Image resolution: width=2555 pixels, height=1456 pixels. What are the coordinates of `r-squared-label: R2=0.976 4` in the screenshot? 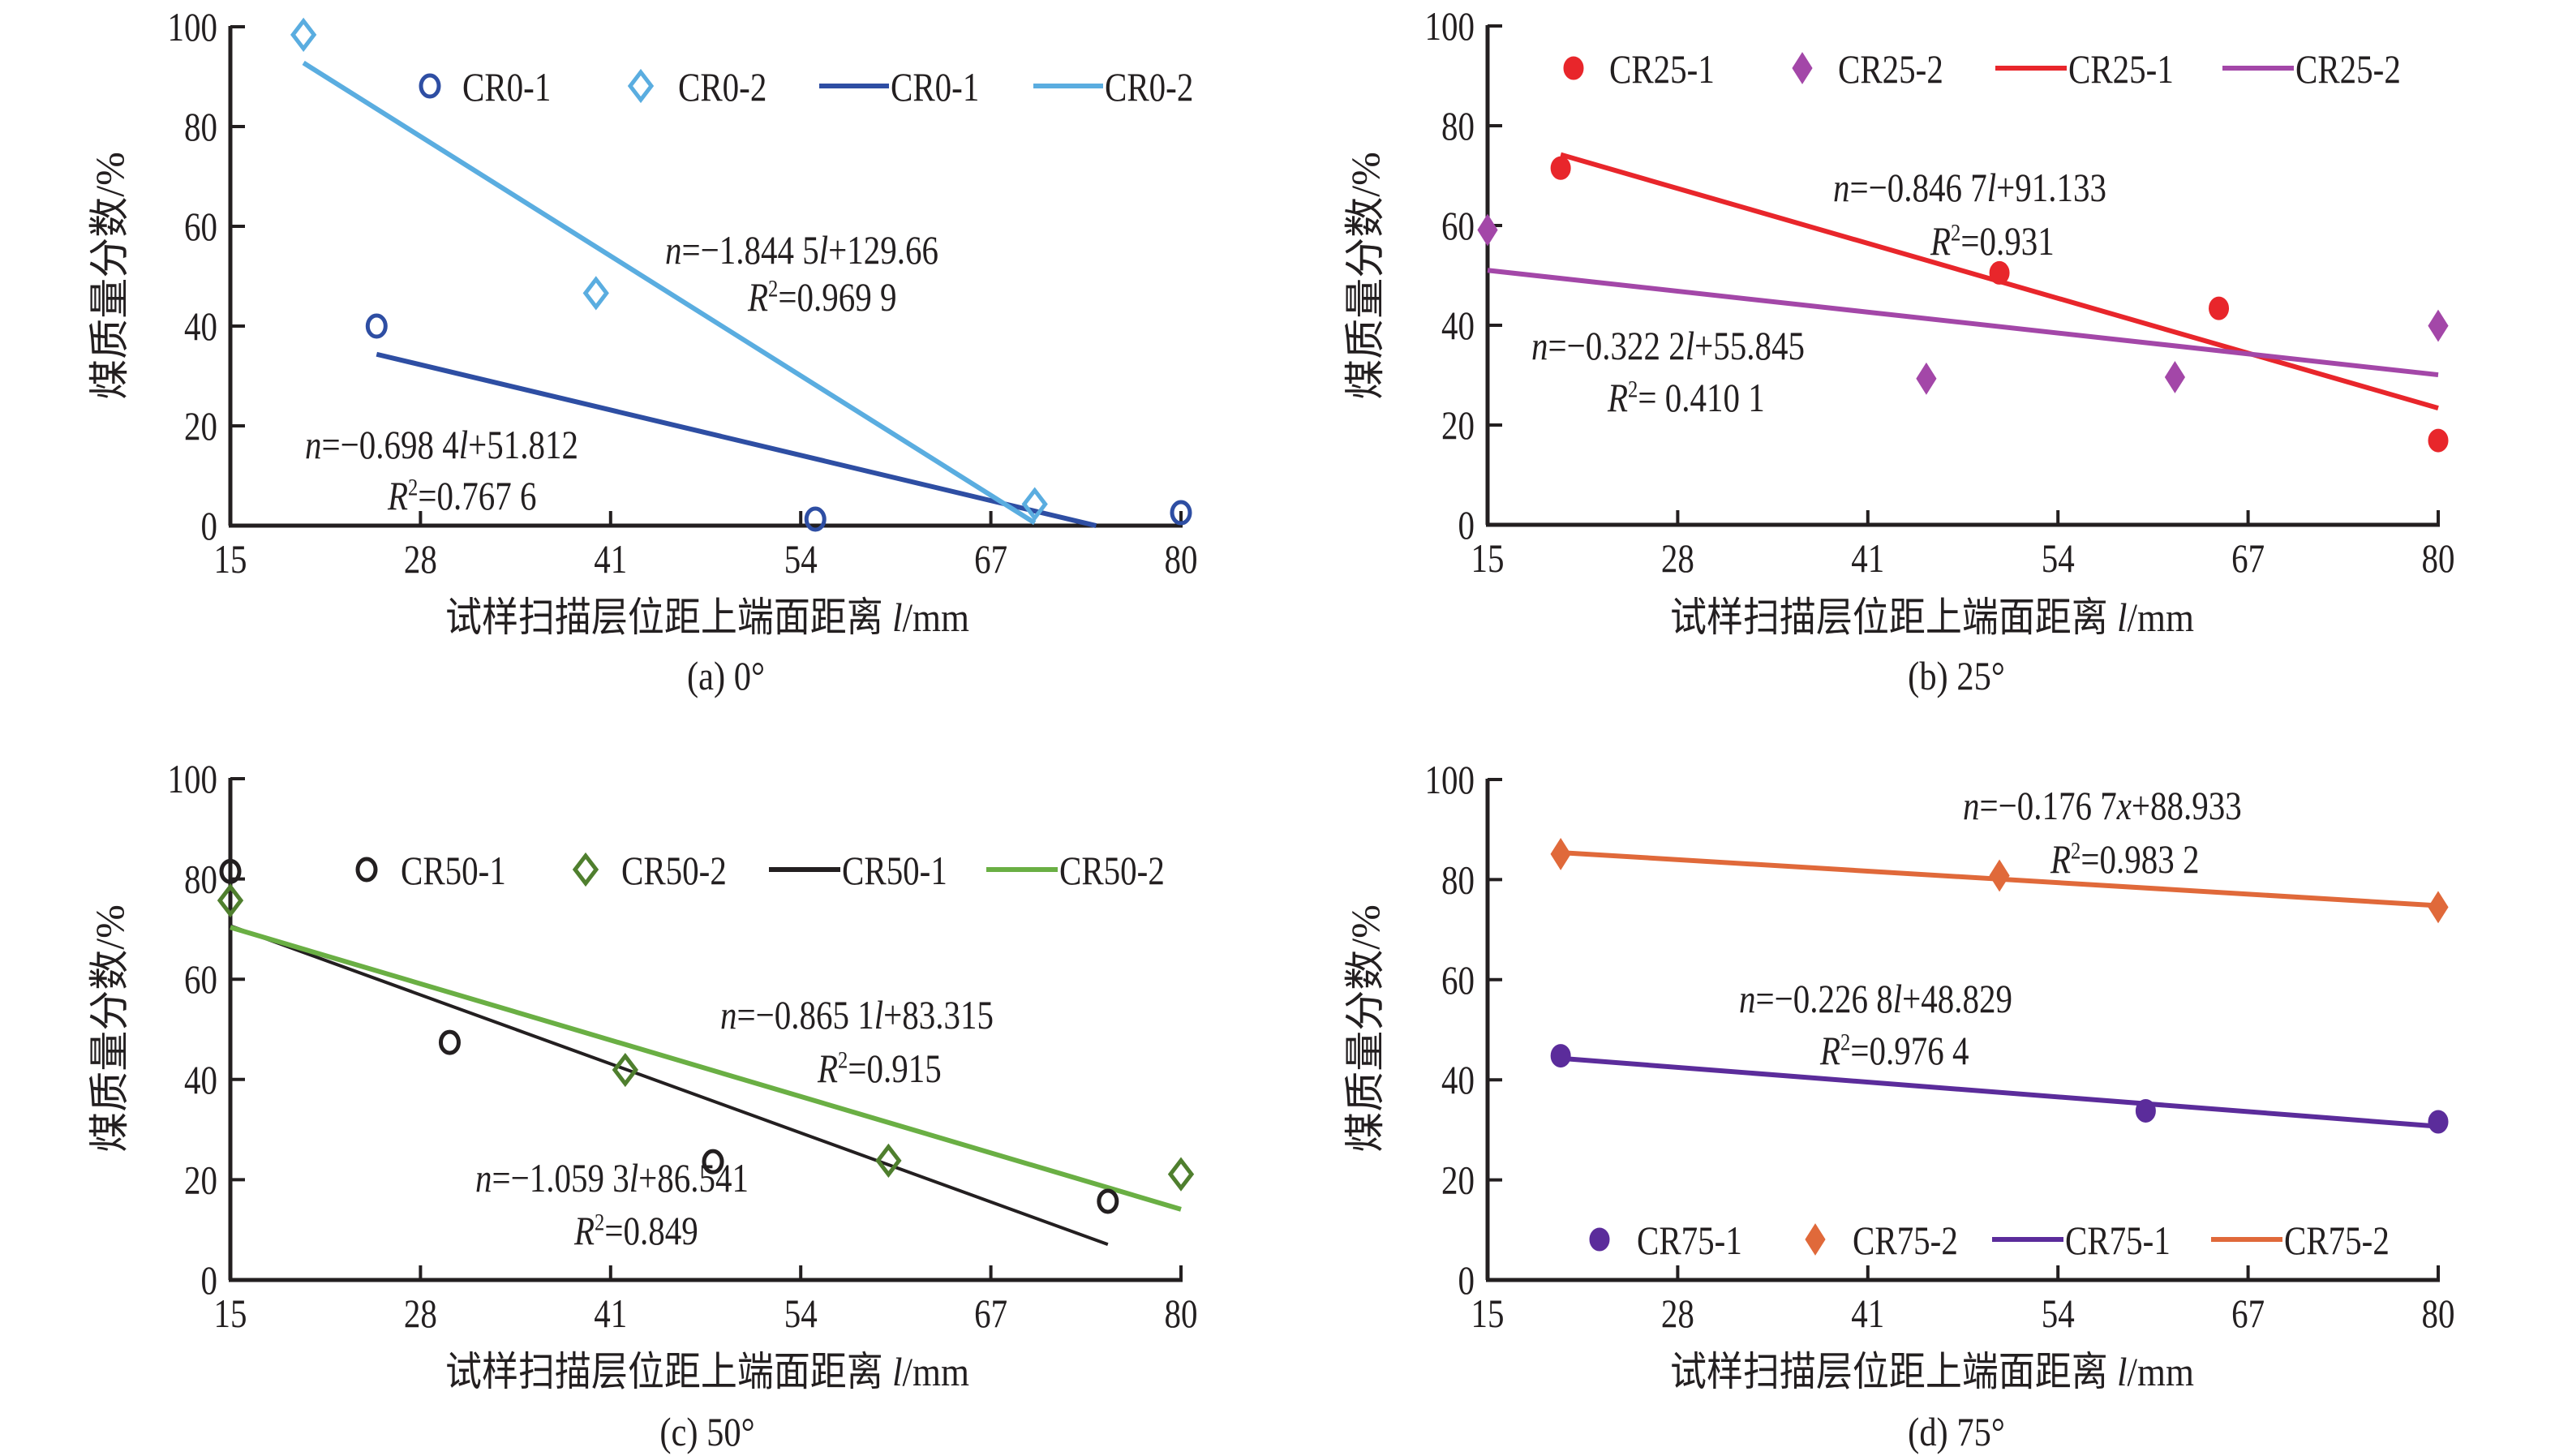 It's located at (1894, 1050).